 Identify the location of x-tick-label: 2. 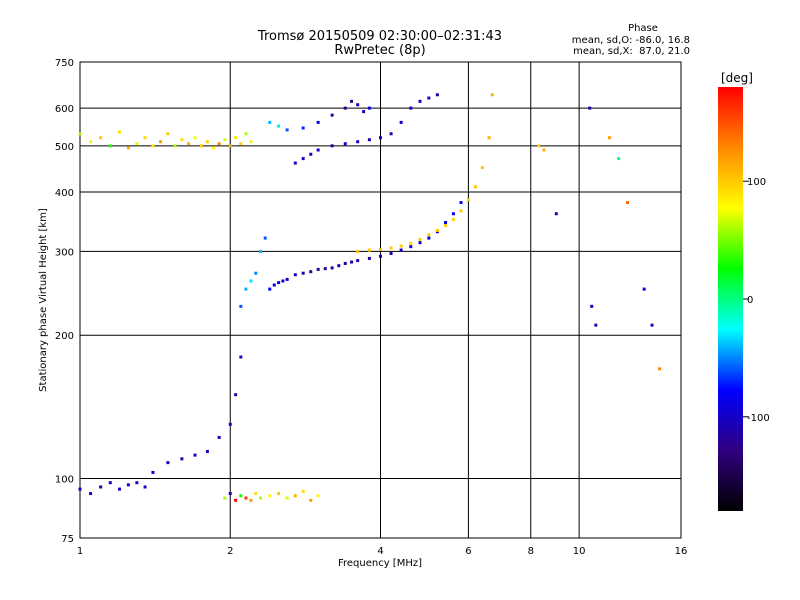
(230, 551).